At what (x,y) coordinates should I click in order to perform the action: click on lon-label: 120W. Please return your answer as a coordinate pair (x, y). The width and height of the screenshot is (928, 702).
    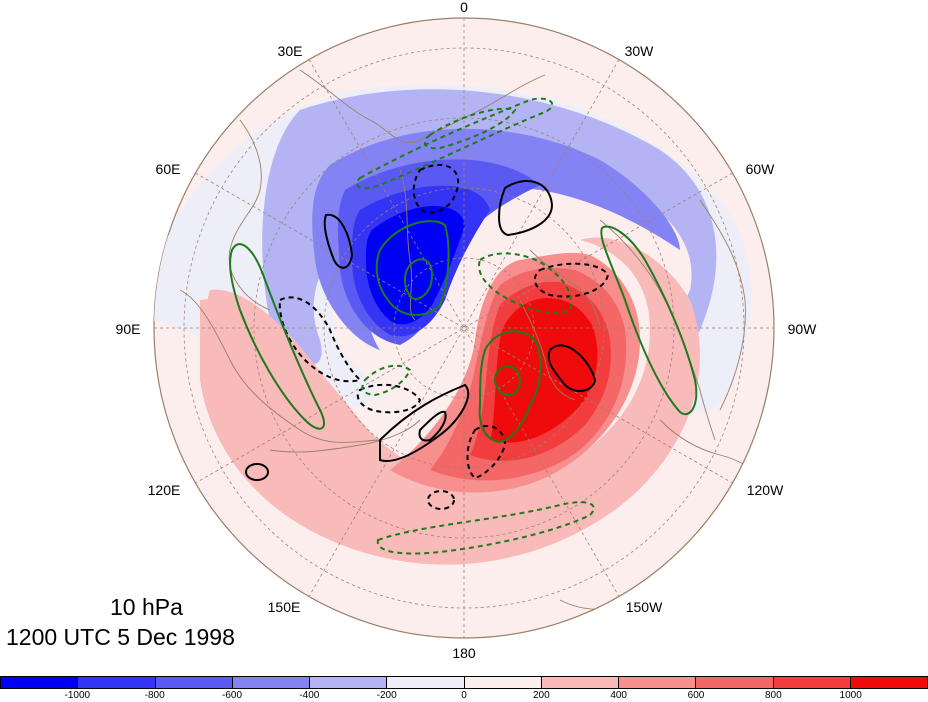
    Looking at the image, I should click on (765, 490).